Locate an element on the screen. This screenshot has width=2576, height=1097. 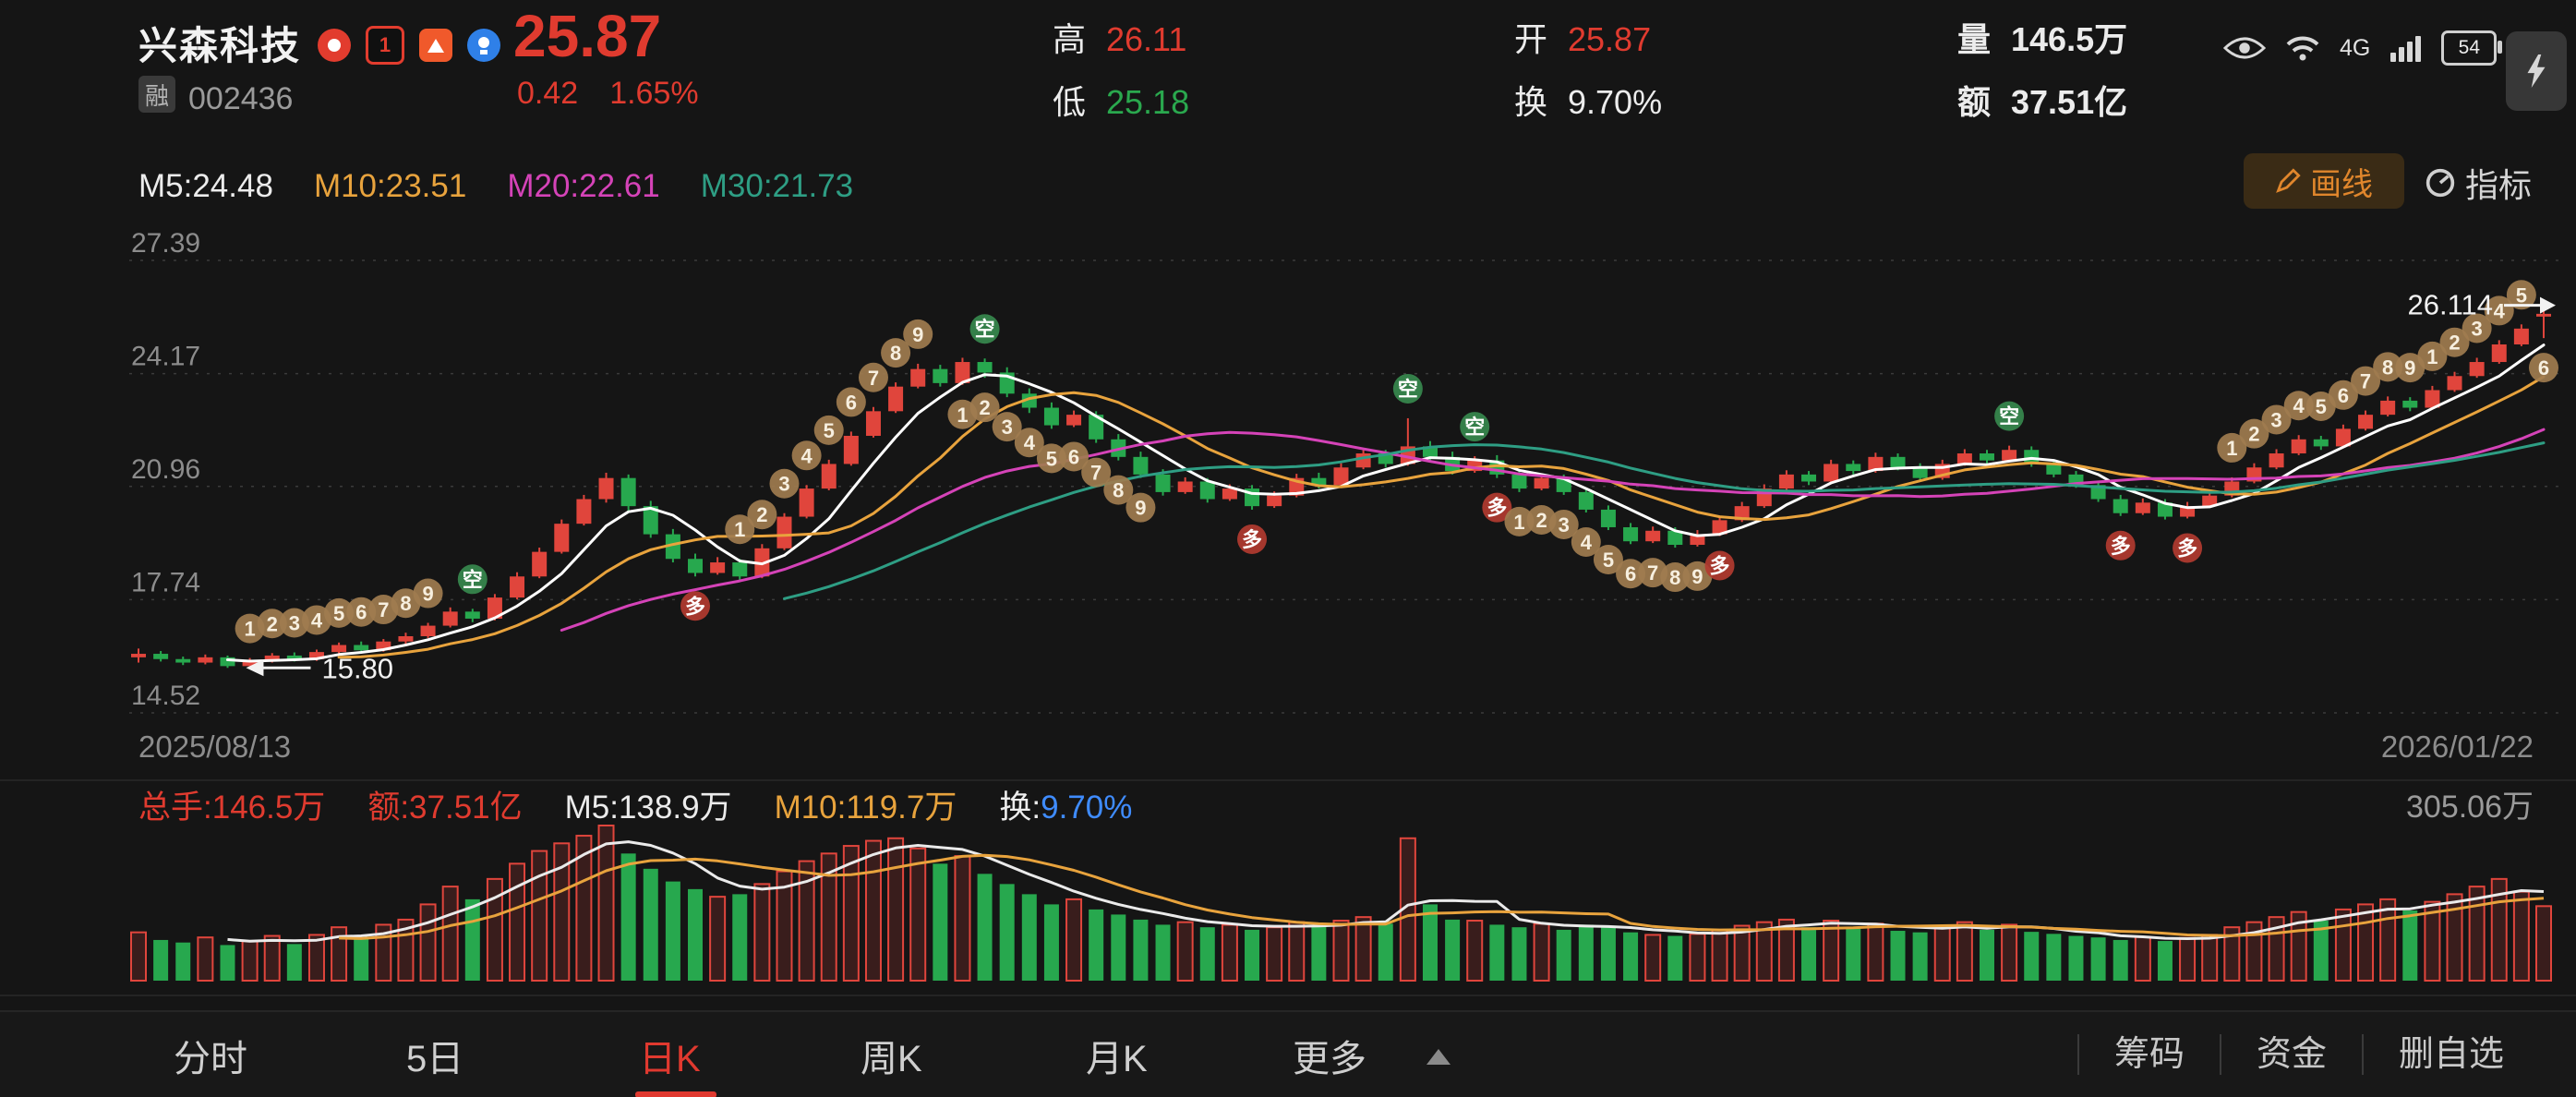
level1-badge-icon: 1 is located at coordinates (385, 45).